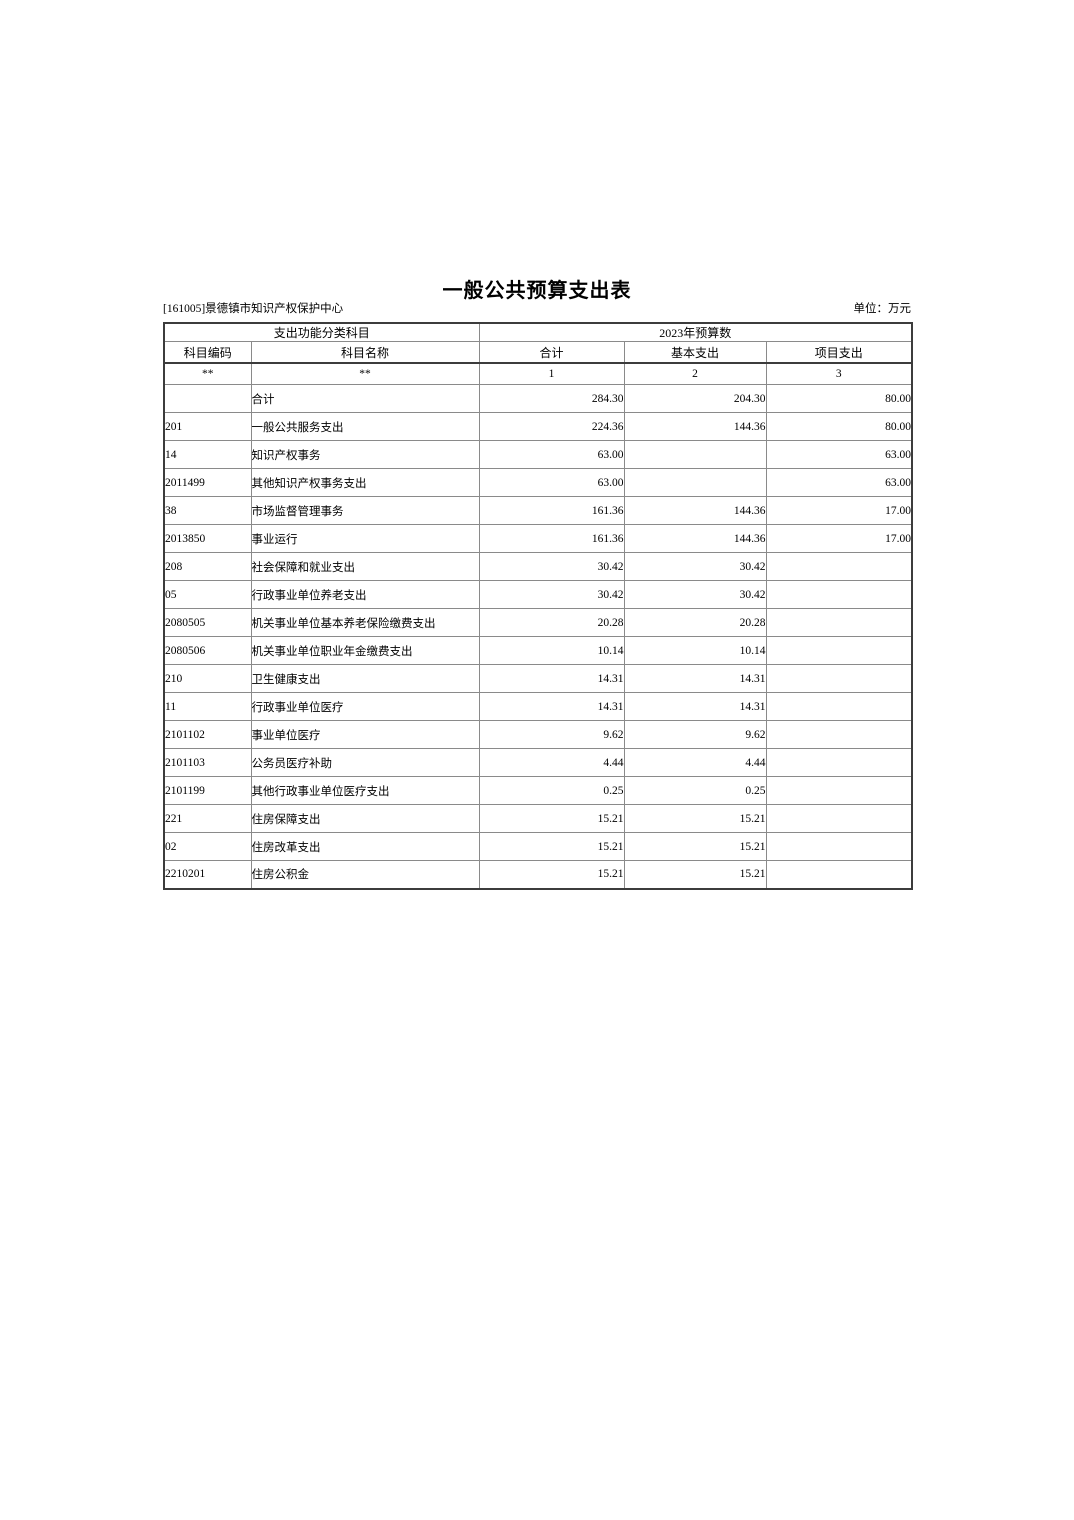 Image resolution: width=1074 pixels, height=1520 pixels. I want to click on subject-name-cell: 行政事业单位医疗, so click(365, 706).